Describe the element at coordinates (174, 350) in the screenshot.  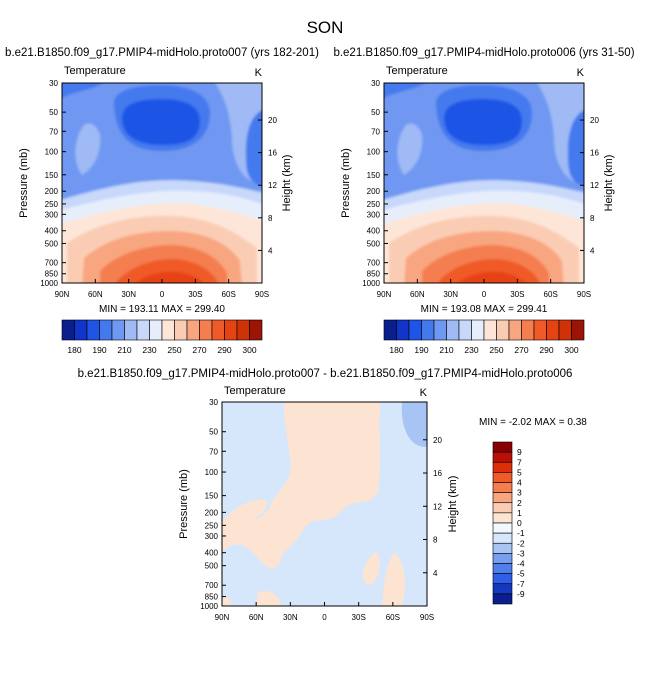
I see `colorbar-label: 250` at that location.